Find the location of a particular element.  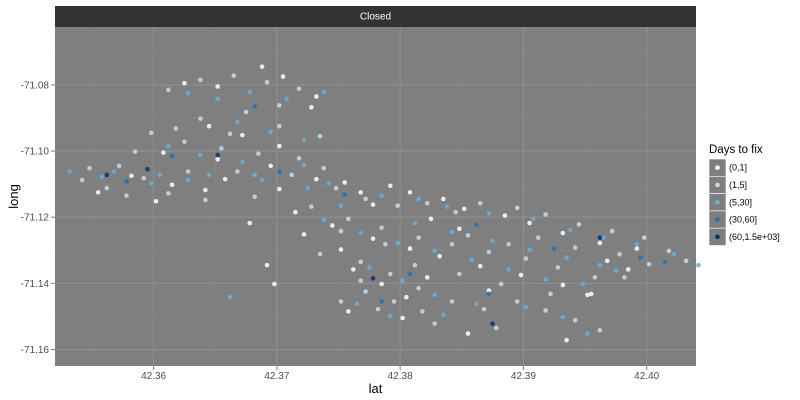

x-axis-title: lat is located at coordinates (376, 388).